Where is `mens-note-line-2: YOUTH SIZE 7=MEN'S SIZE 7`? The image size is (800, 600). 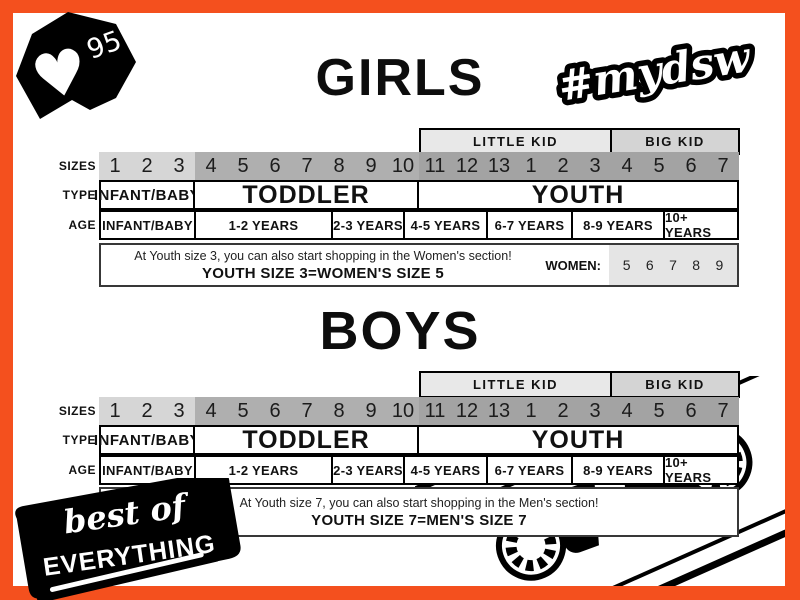
mens-note-line-2: YOUTH SIZE 7=MEN'S SIZE 7 is located at coordinates (419, 520).